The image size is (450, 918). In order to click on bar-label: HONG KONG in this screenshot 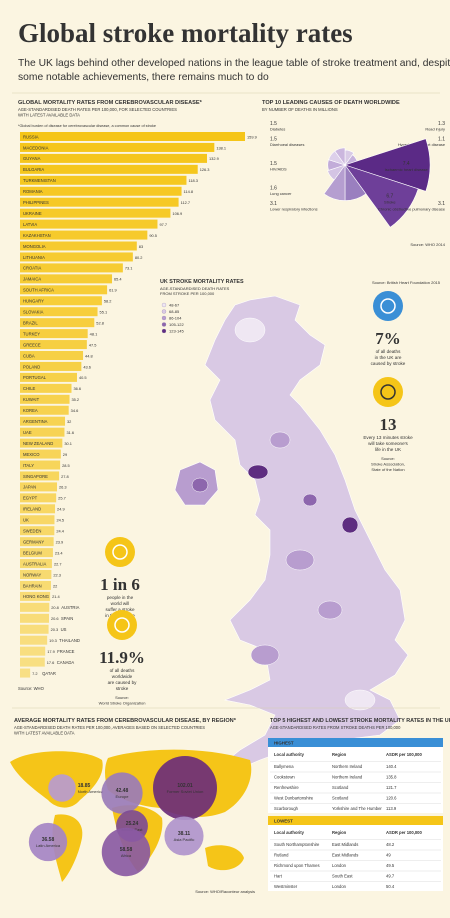, I will do `click(36, 596)`.